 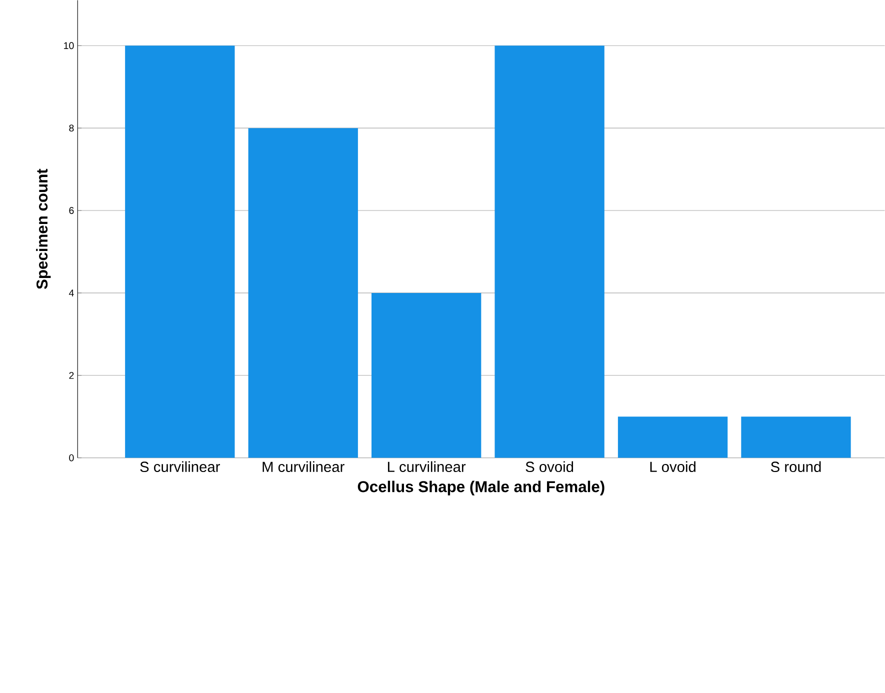 I want to click on x-tick-label: L ovoid, so click(x=673, y=466).